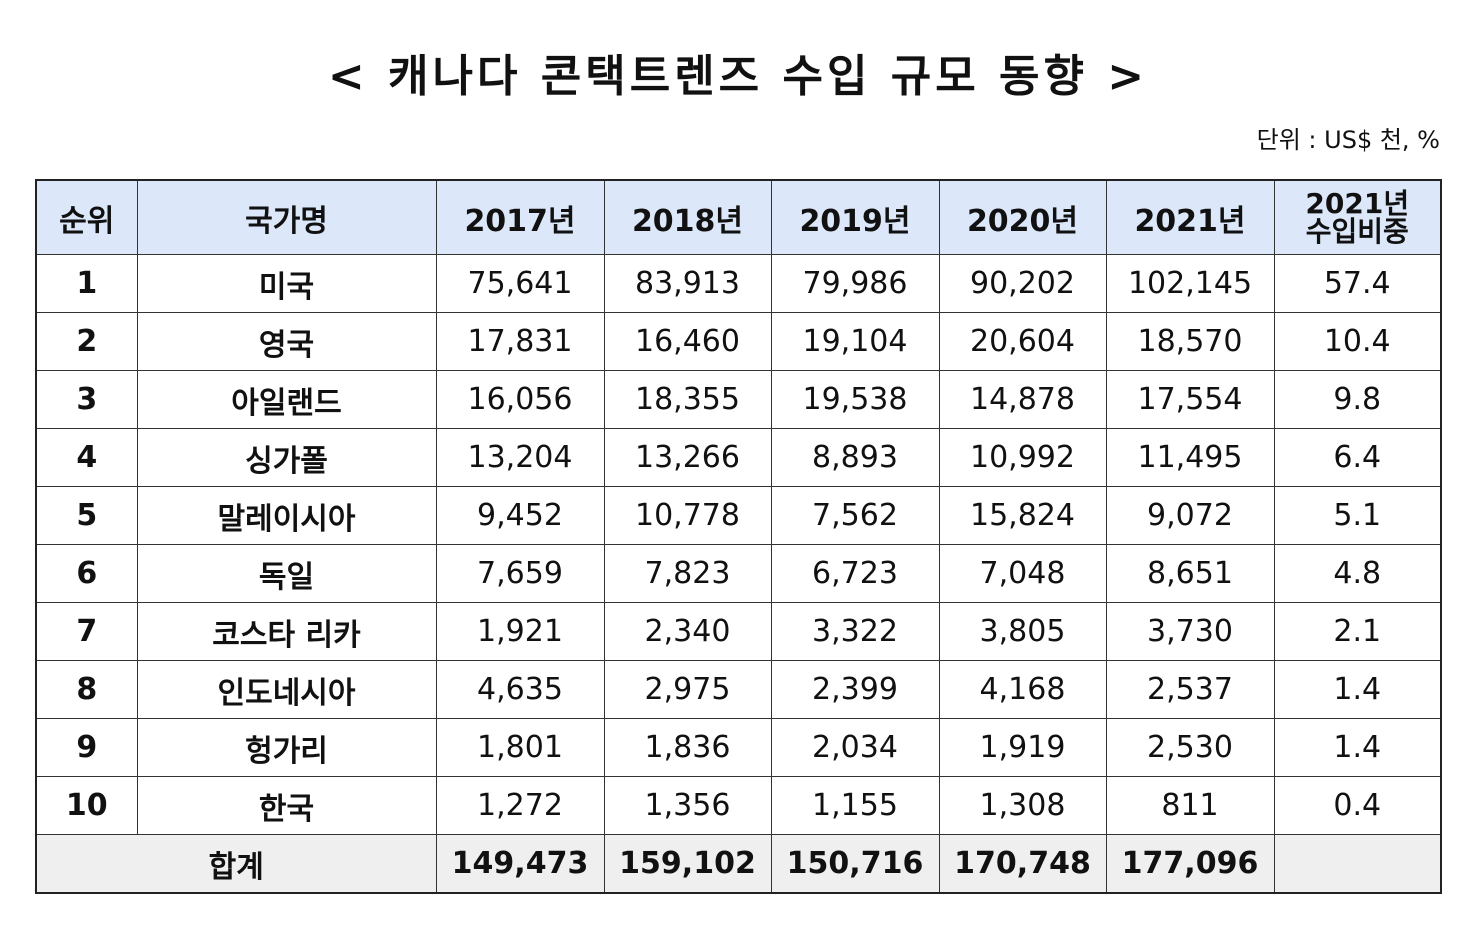  I want to click on value-2020: 14,878, so click(1022, 399).